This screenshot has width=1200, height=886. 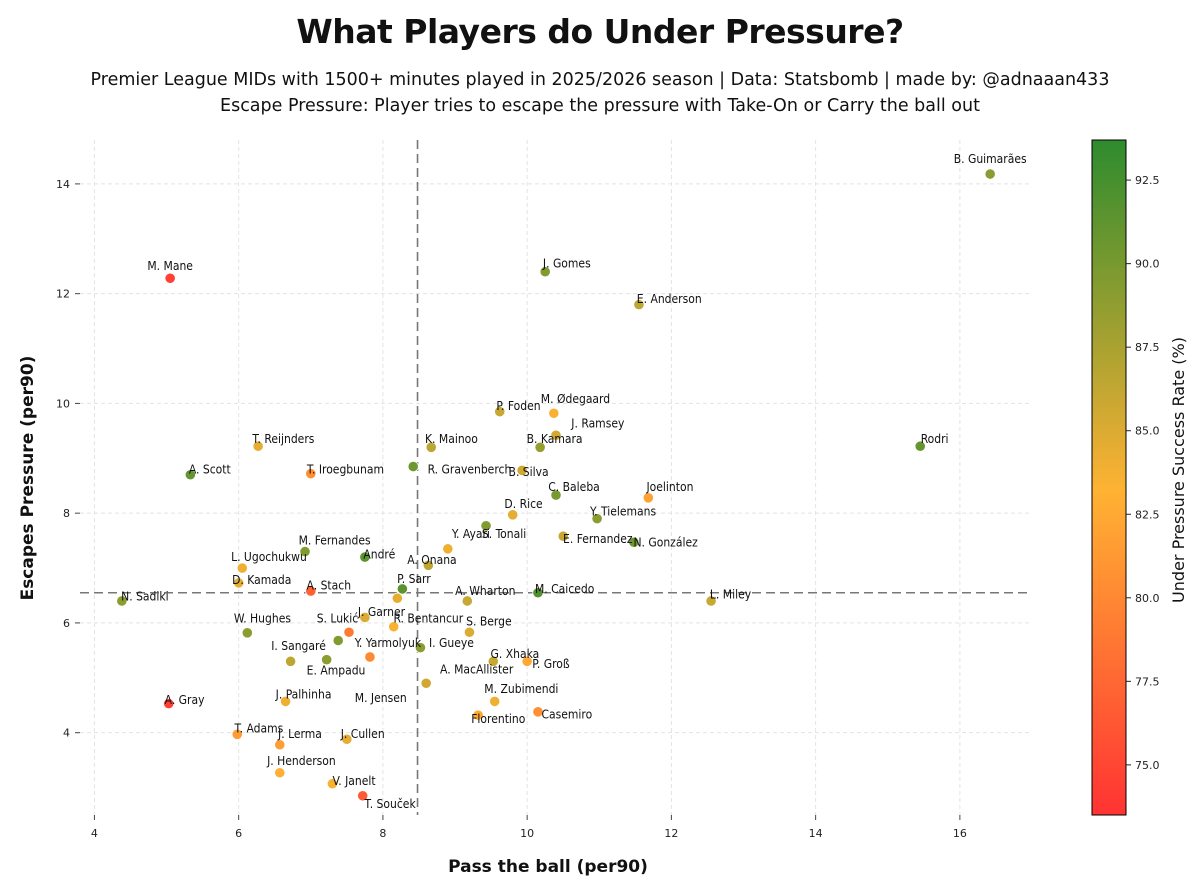 What do you see at coordinates (566, 715) in the screenshot?
I see `point-label: Casemiro` at bounding box center [566, 715].